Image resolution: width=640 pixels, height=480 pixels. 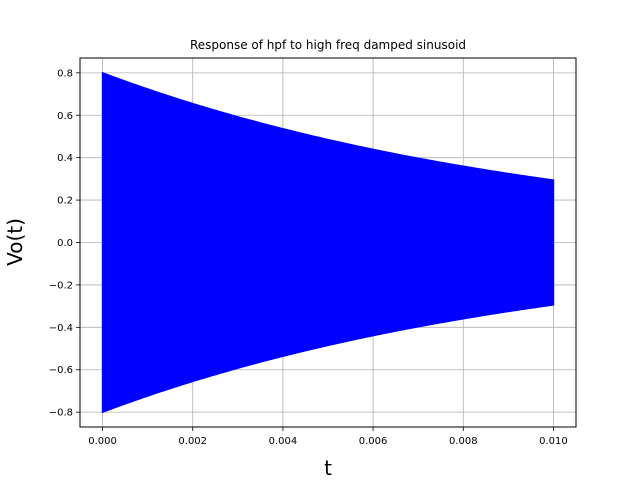 What do you see at coordinates (15, 242) in the screenshot?
I see `y-axis-label: Vo(t)` at bounding box center [15, 242].